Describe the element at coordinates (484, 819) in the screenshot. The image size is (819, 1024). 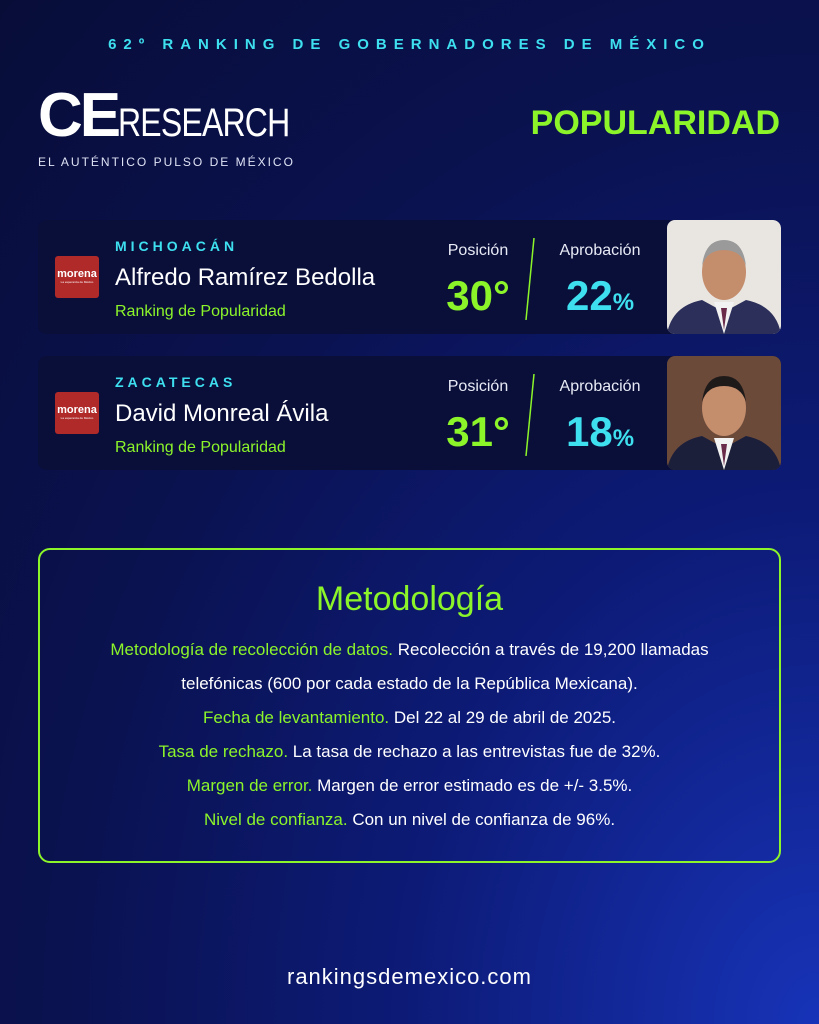
I see `methodology-text: Con un nivel de confianza de 96%.` at that location.